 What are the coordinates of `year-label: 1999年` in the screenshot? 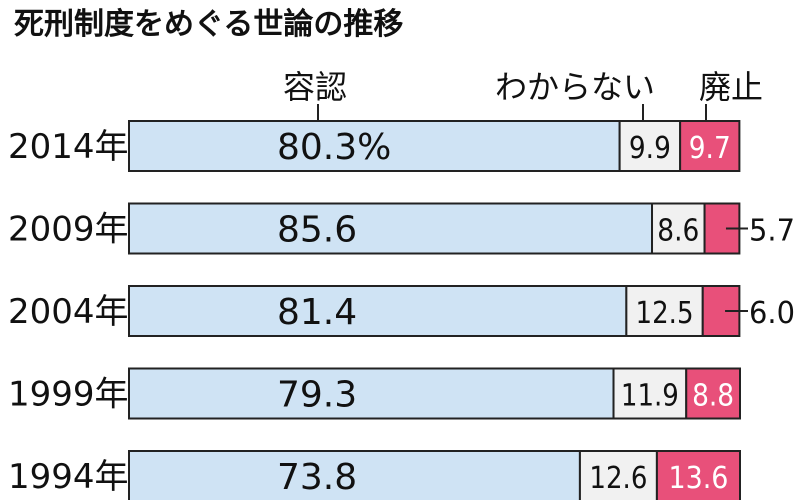 It's located at (68, 395).